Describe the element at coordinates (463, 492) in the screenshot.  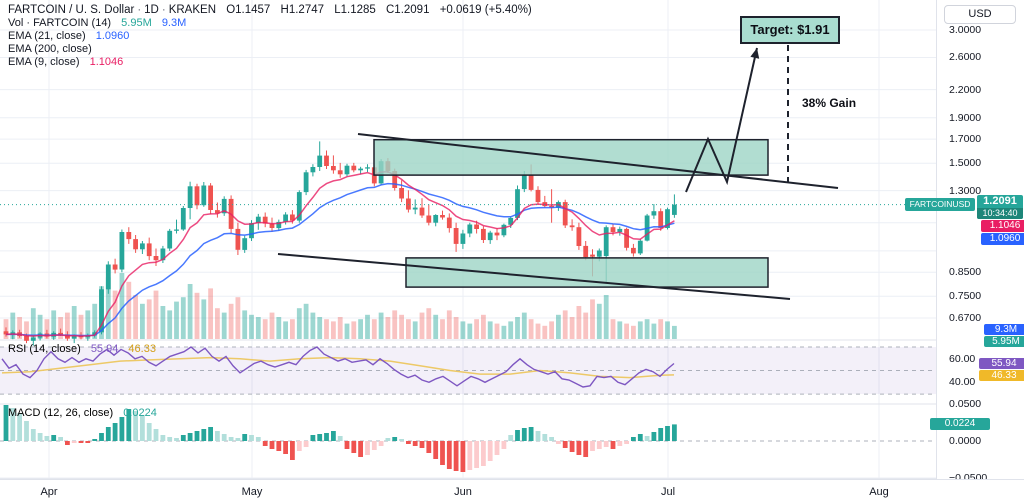
I see `time-tick-jun: Jun` at that location.